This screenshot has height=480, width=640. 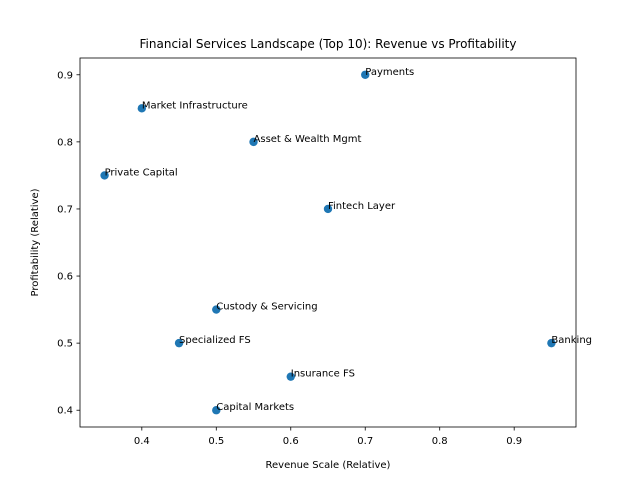 I want to click on y-tick-label: 0.6, so click(x=65, y=277).